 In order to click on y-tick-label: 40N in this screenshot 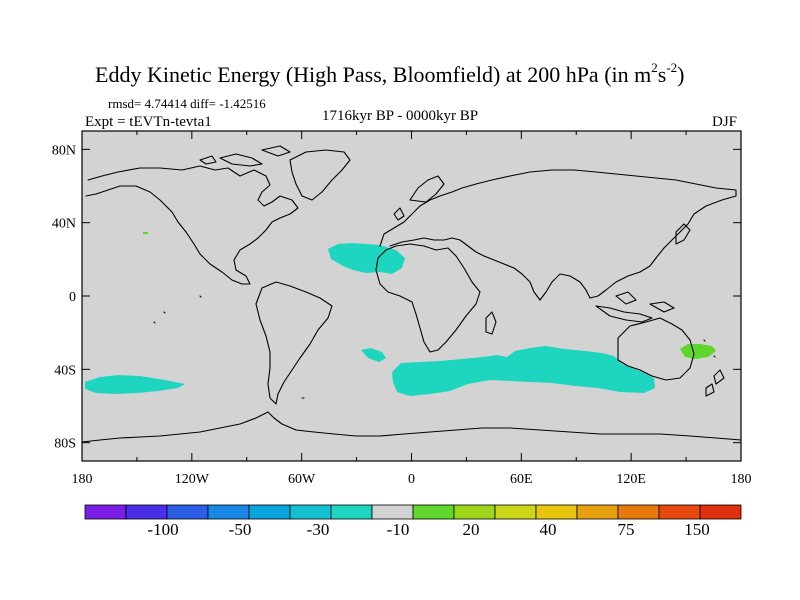, I will do `click(64, 224)`.